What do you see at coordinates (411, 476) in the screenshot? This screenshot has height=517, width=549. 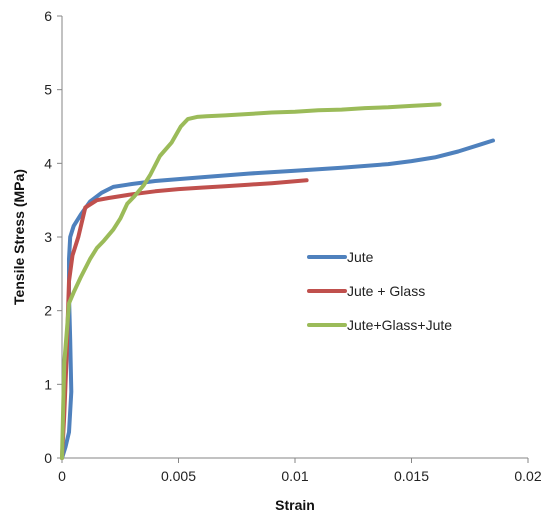 I see `x-tick-label: 0.015` at bounding box center [411, 476].